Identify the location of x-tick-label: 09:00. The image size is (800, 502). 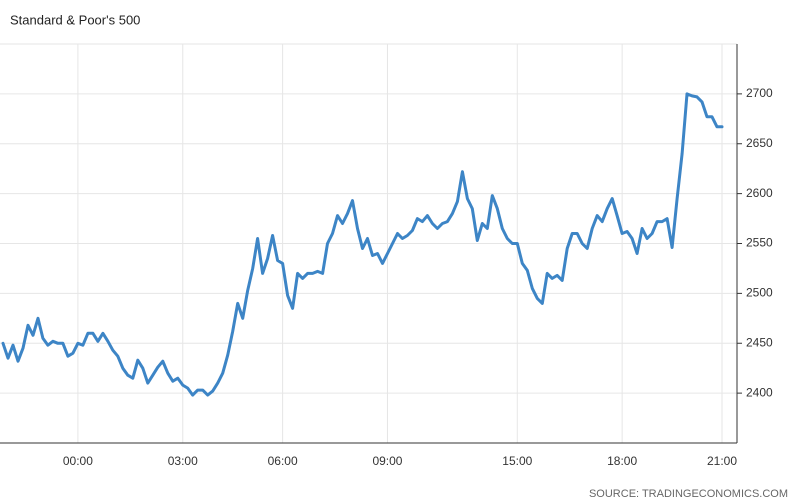
(387, 461).